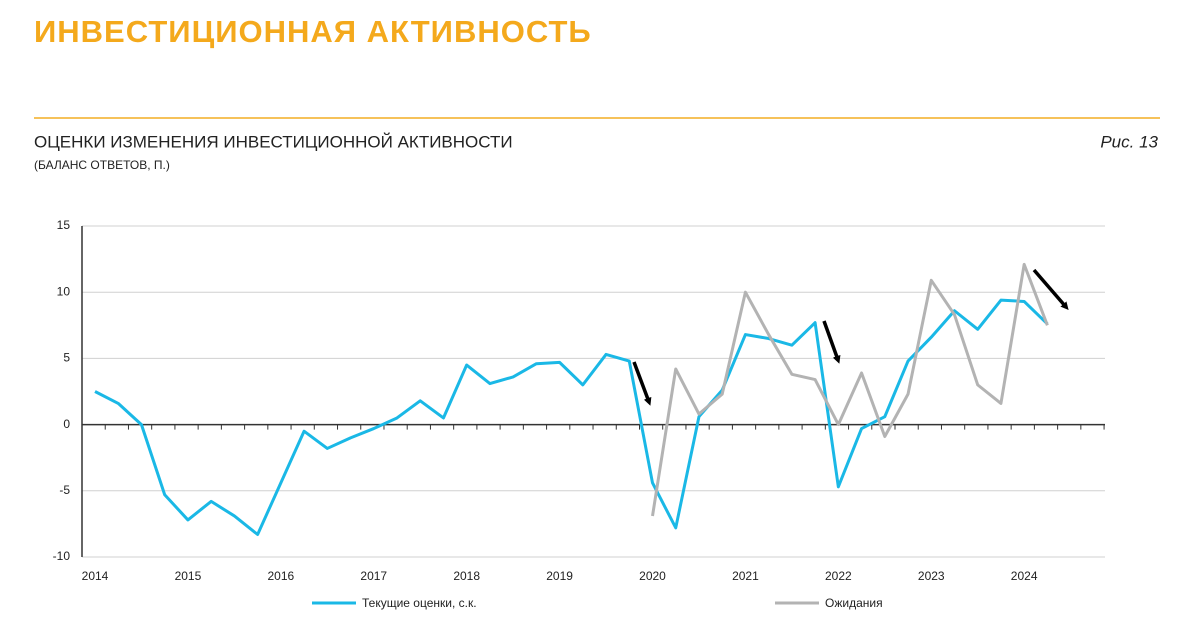 This screenshot has width=1200, height=628. I want to click on x-tick-label: 2019, so click(559, 576).